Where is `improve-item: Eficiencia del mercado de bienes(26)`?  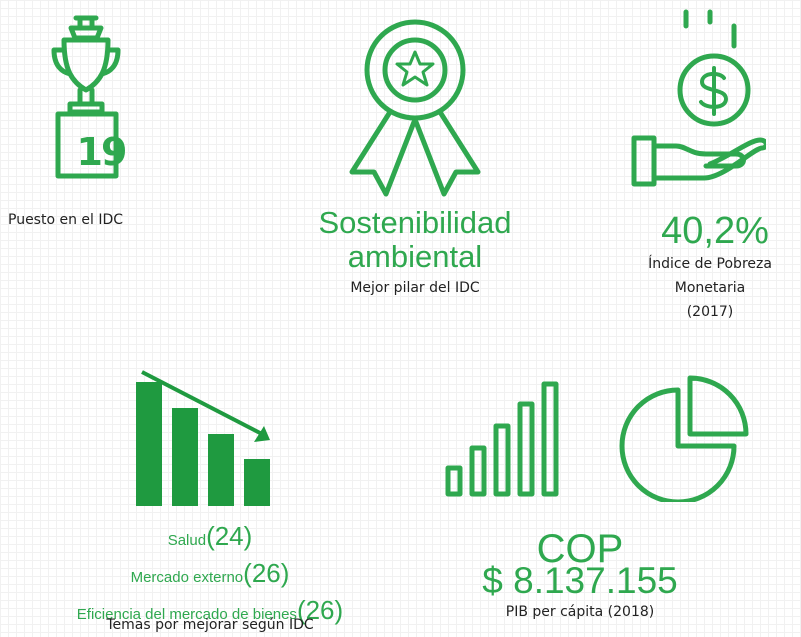
improve-item: Eficiencia del mercado de bienes(26) is located at coordinates (210, 612).